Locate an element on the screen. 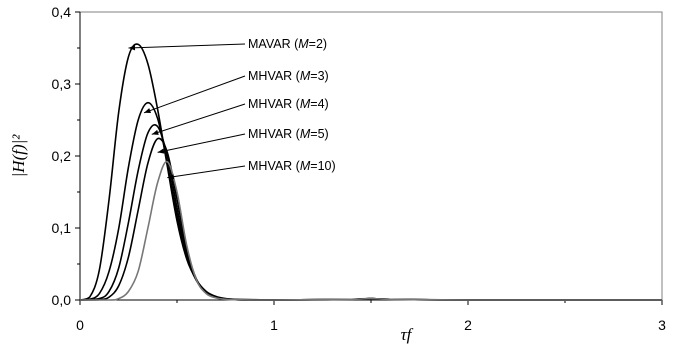  y-tick-label: 0,4 is located at coordinates (62, 12).